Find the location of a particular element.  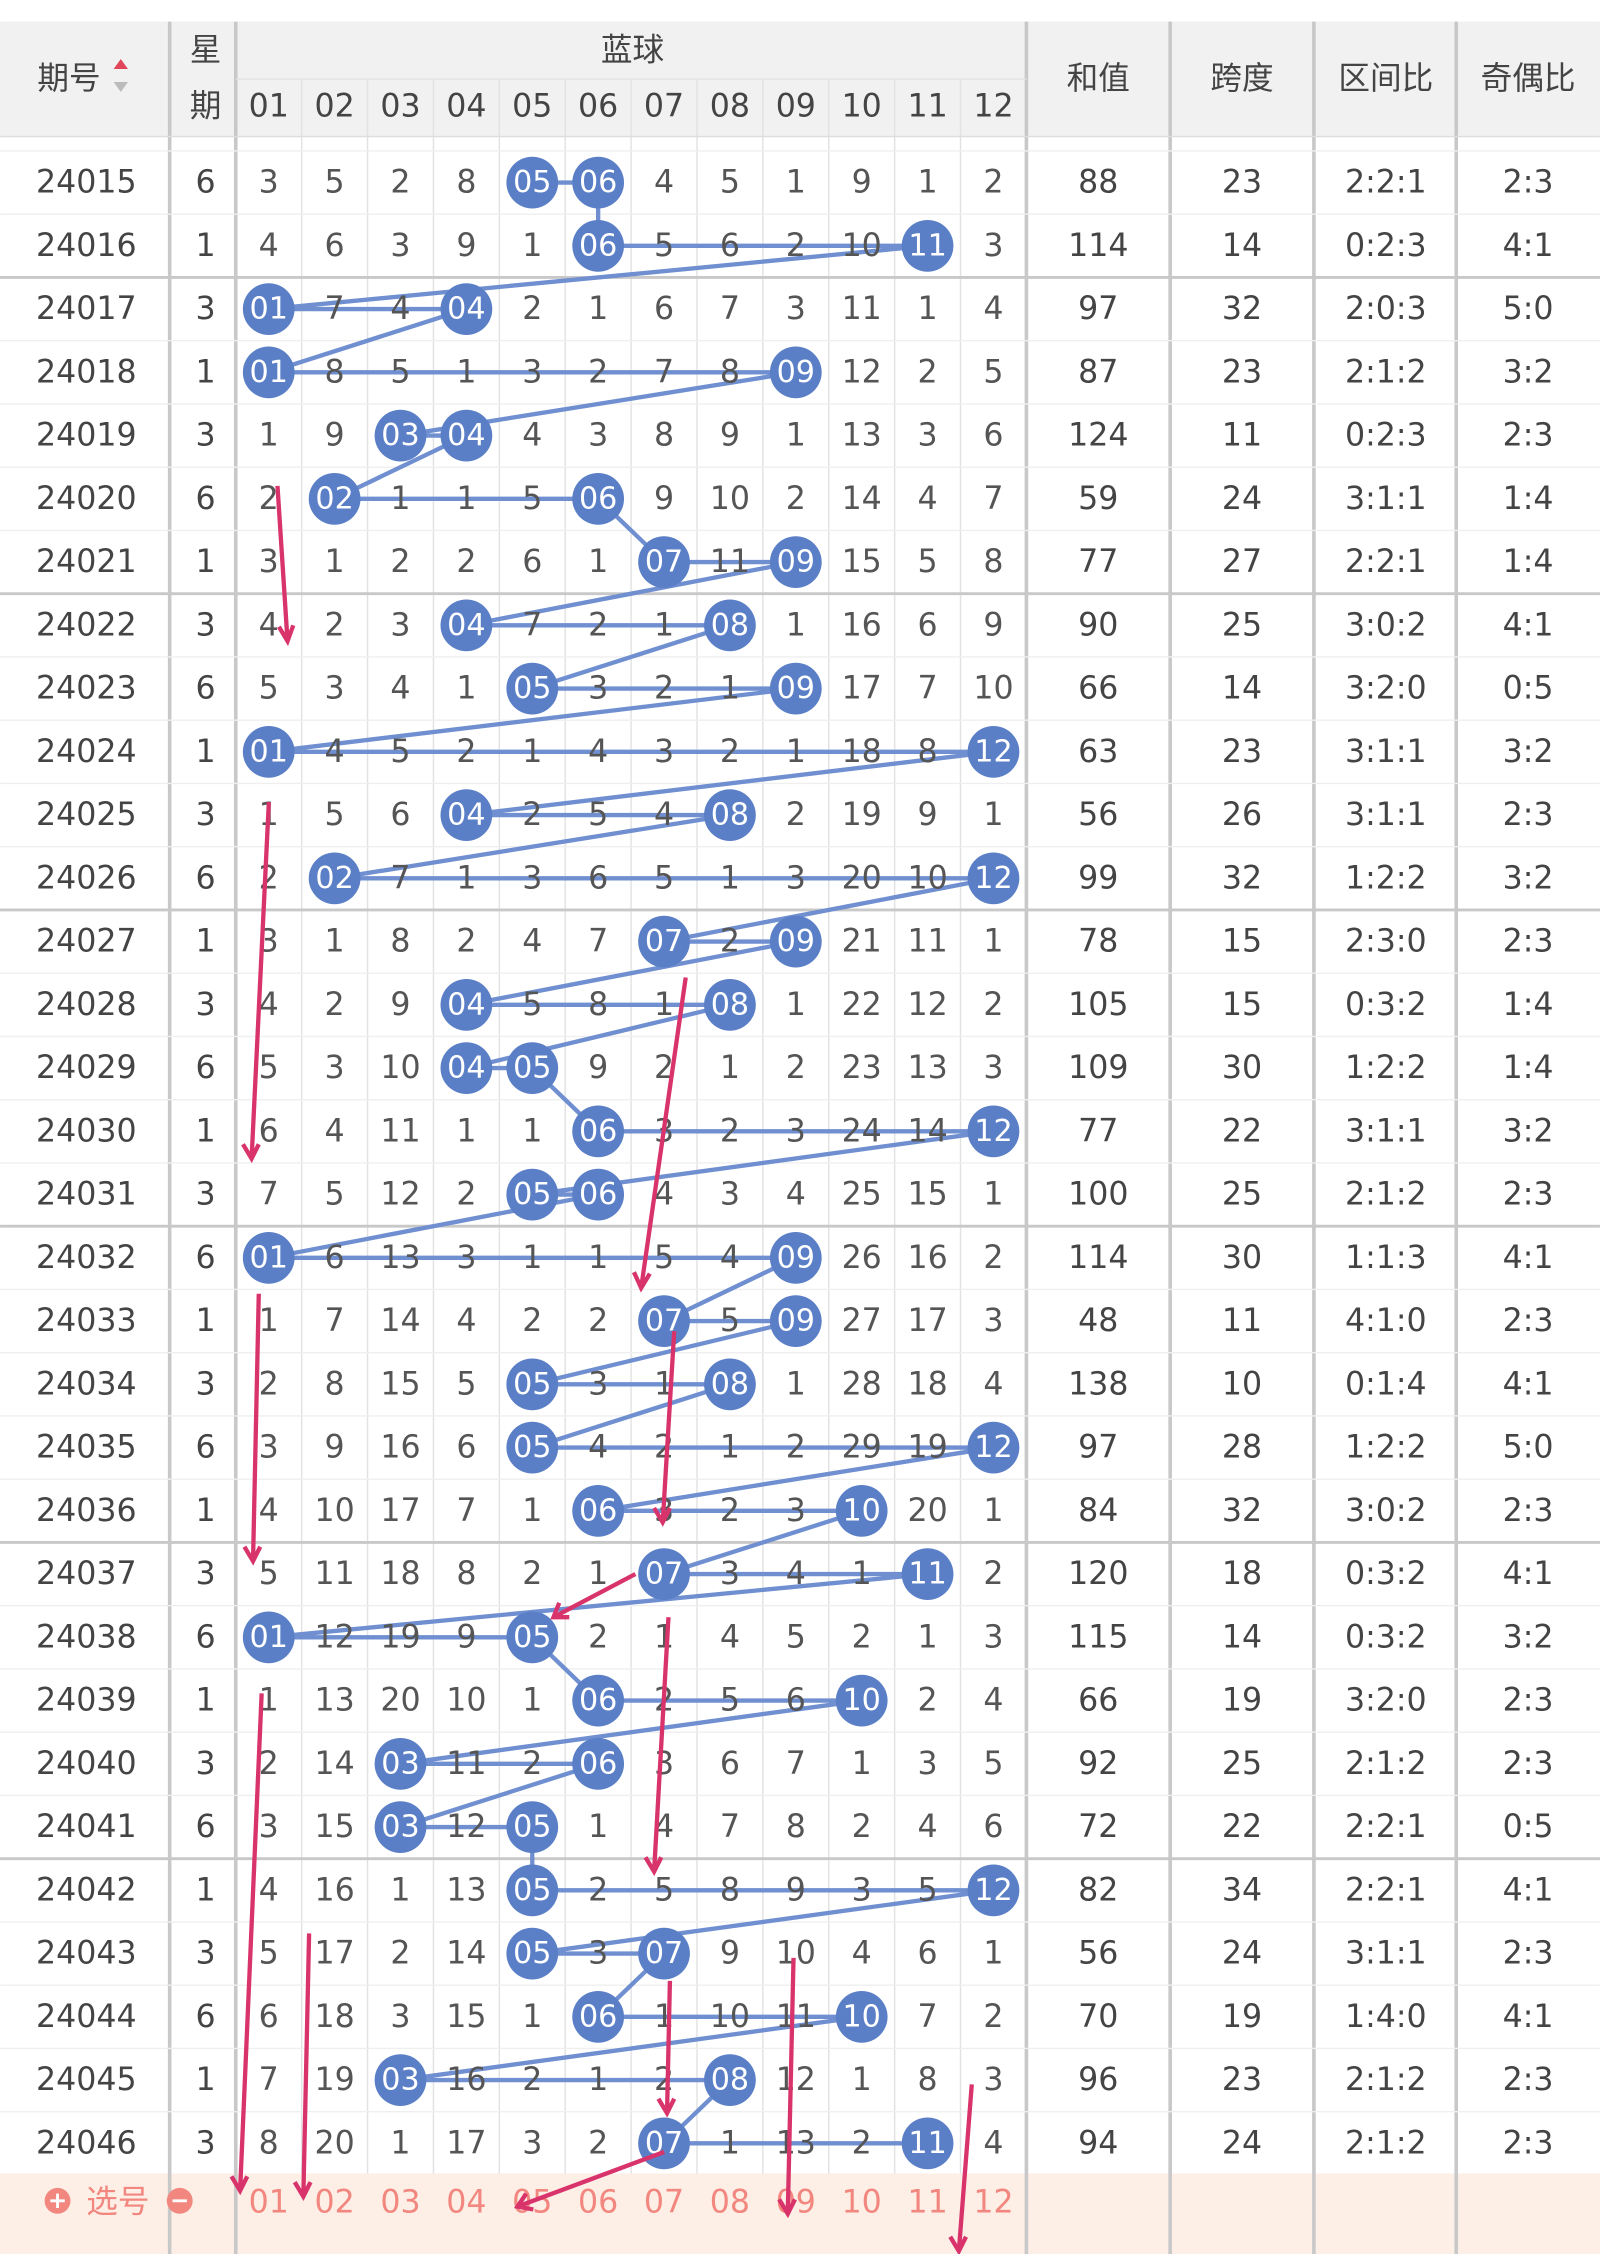

issue: 24022 is located at coordinates (86, 625).